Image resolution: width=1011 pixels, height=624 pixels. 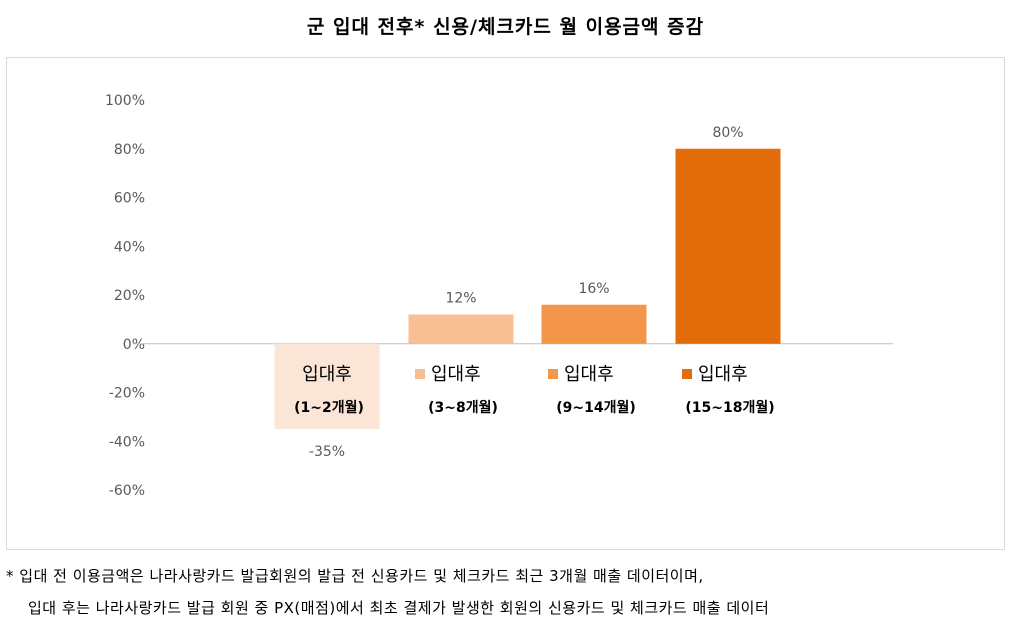 I want to click on y-tick-label: -60%, so click(x=127, y=491).